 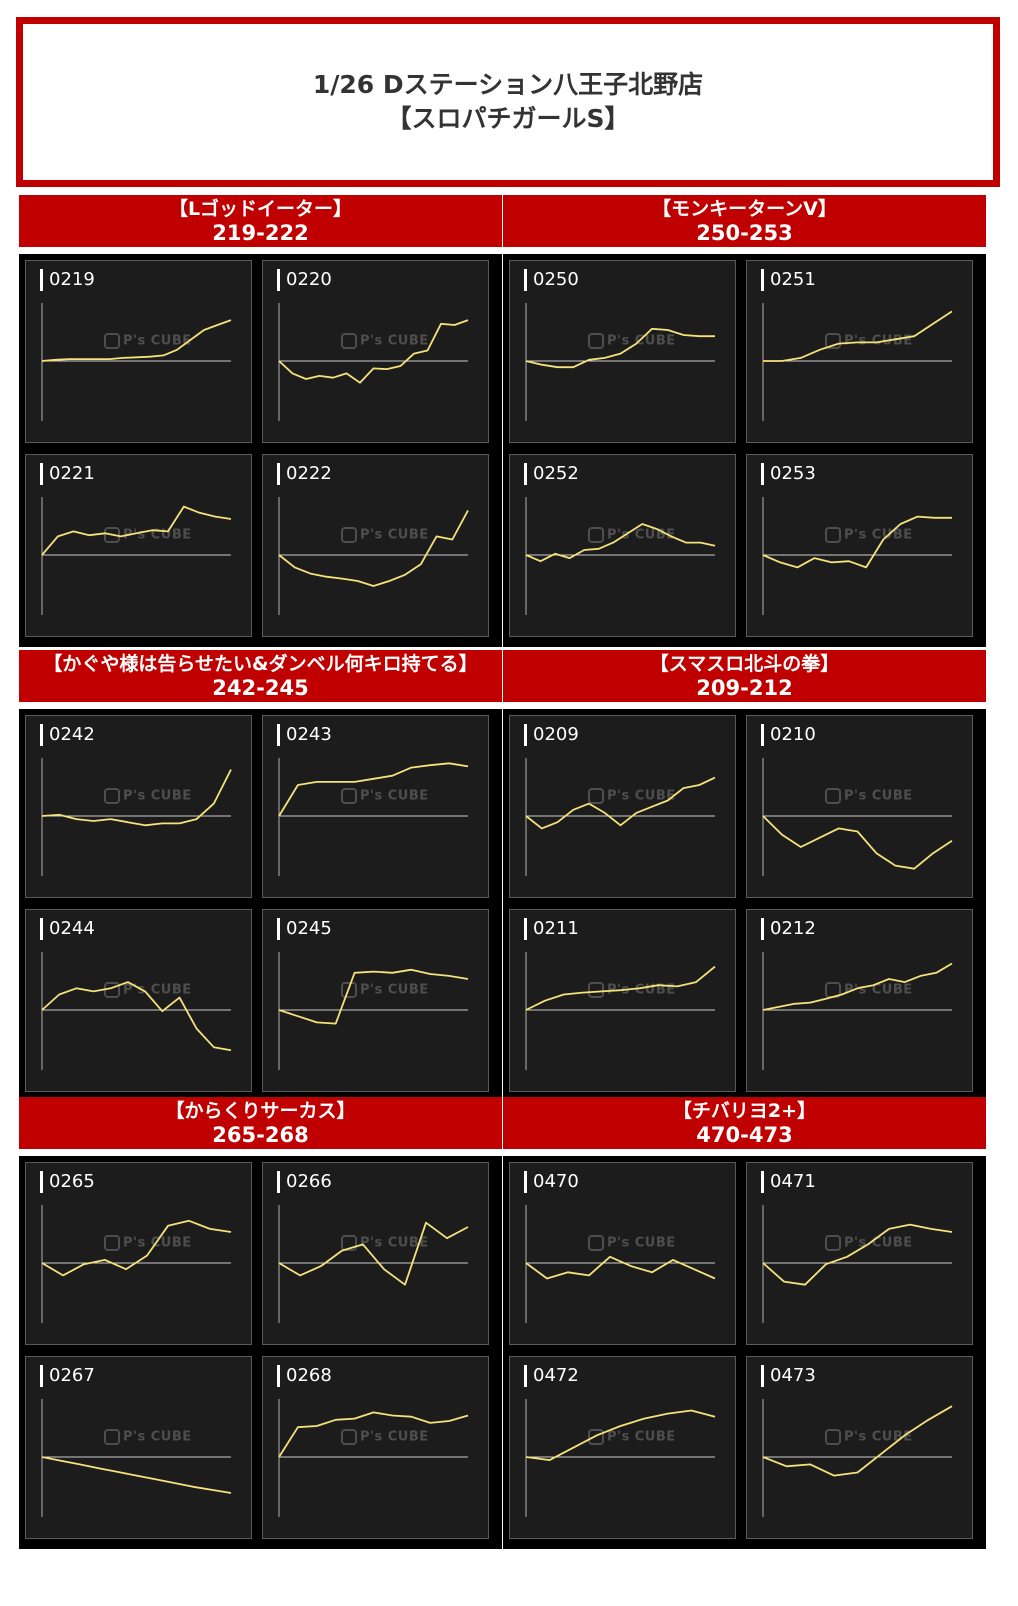 What do you see at coordinates (859, 1000) in the screenshot?
I see `unit-chart-0212: 0212 P's CUBE` at bounding box center [859, 1000].